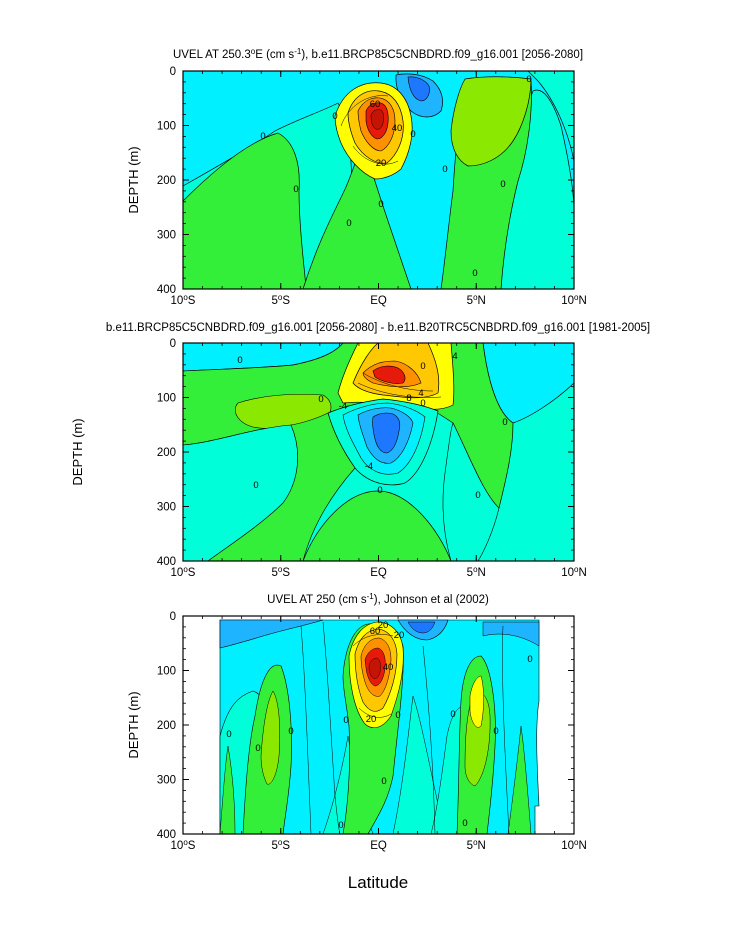  What do you see at coordinates (133, 179) in the screenshot?
I see `panel-1-ylabel: DEPTH (m)` at bounding box center [133, 179].